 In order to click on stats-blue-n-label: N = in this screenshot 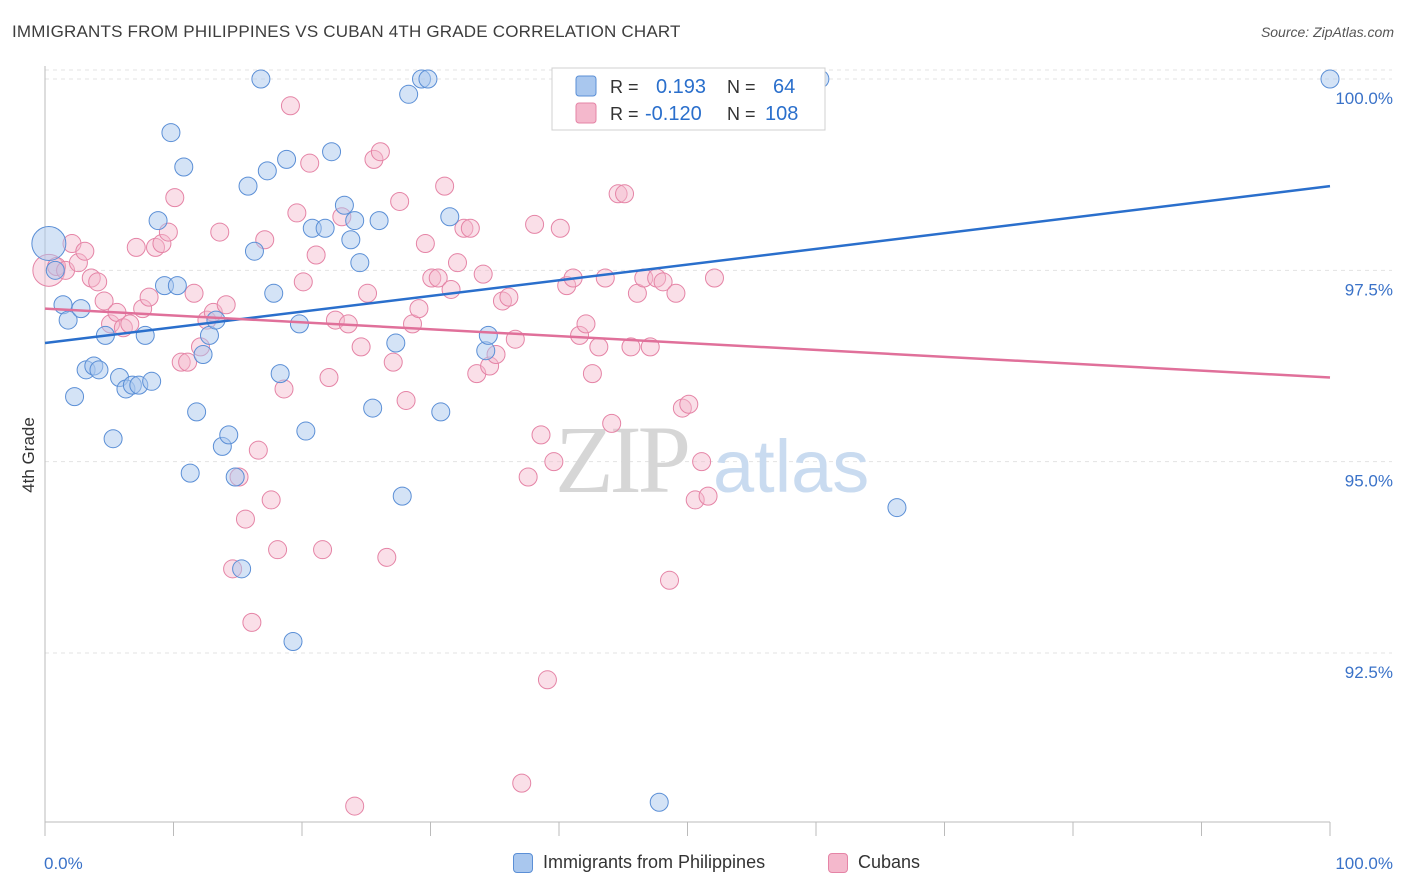, I will do `click(741, 87)`.